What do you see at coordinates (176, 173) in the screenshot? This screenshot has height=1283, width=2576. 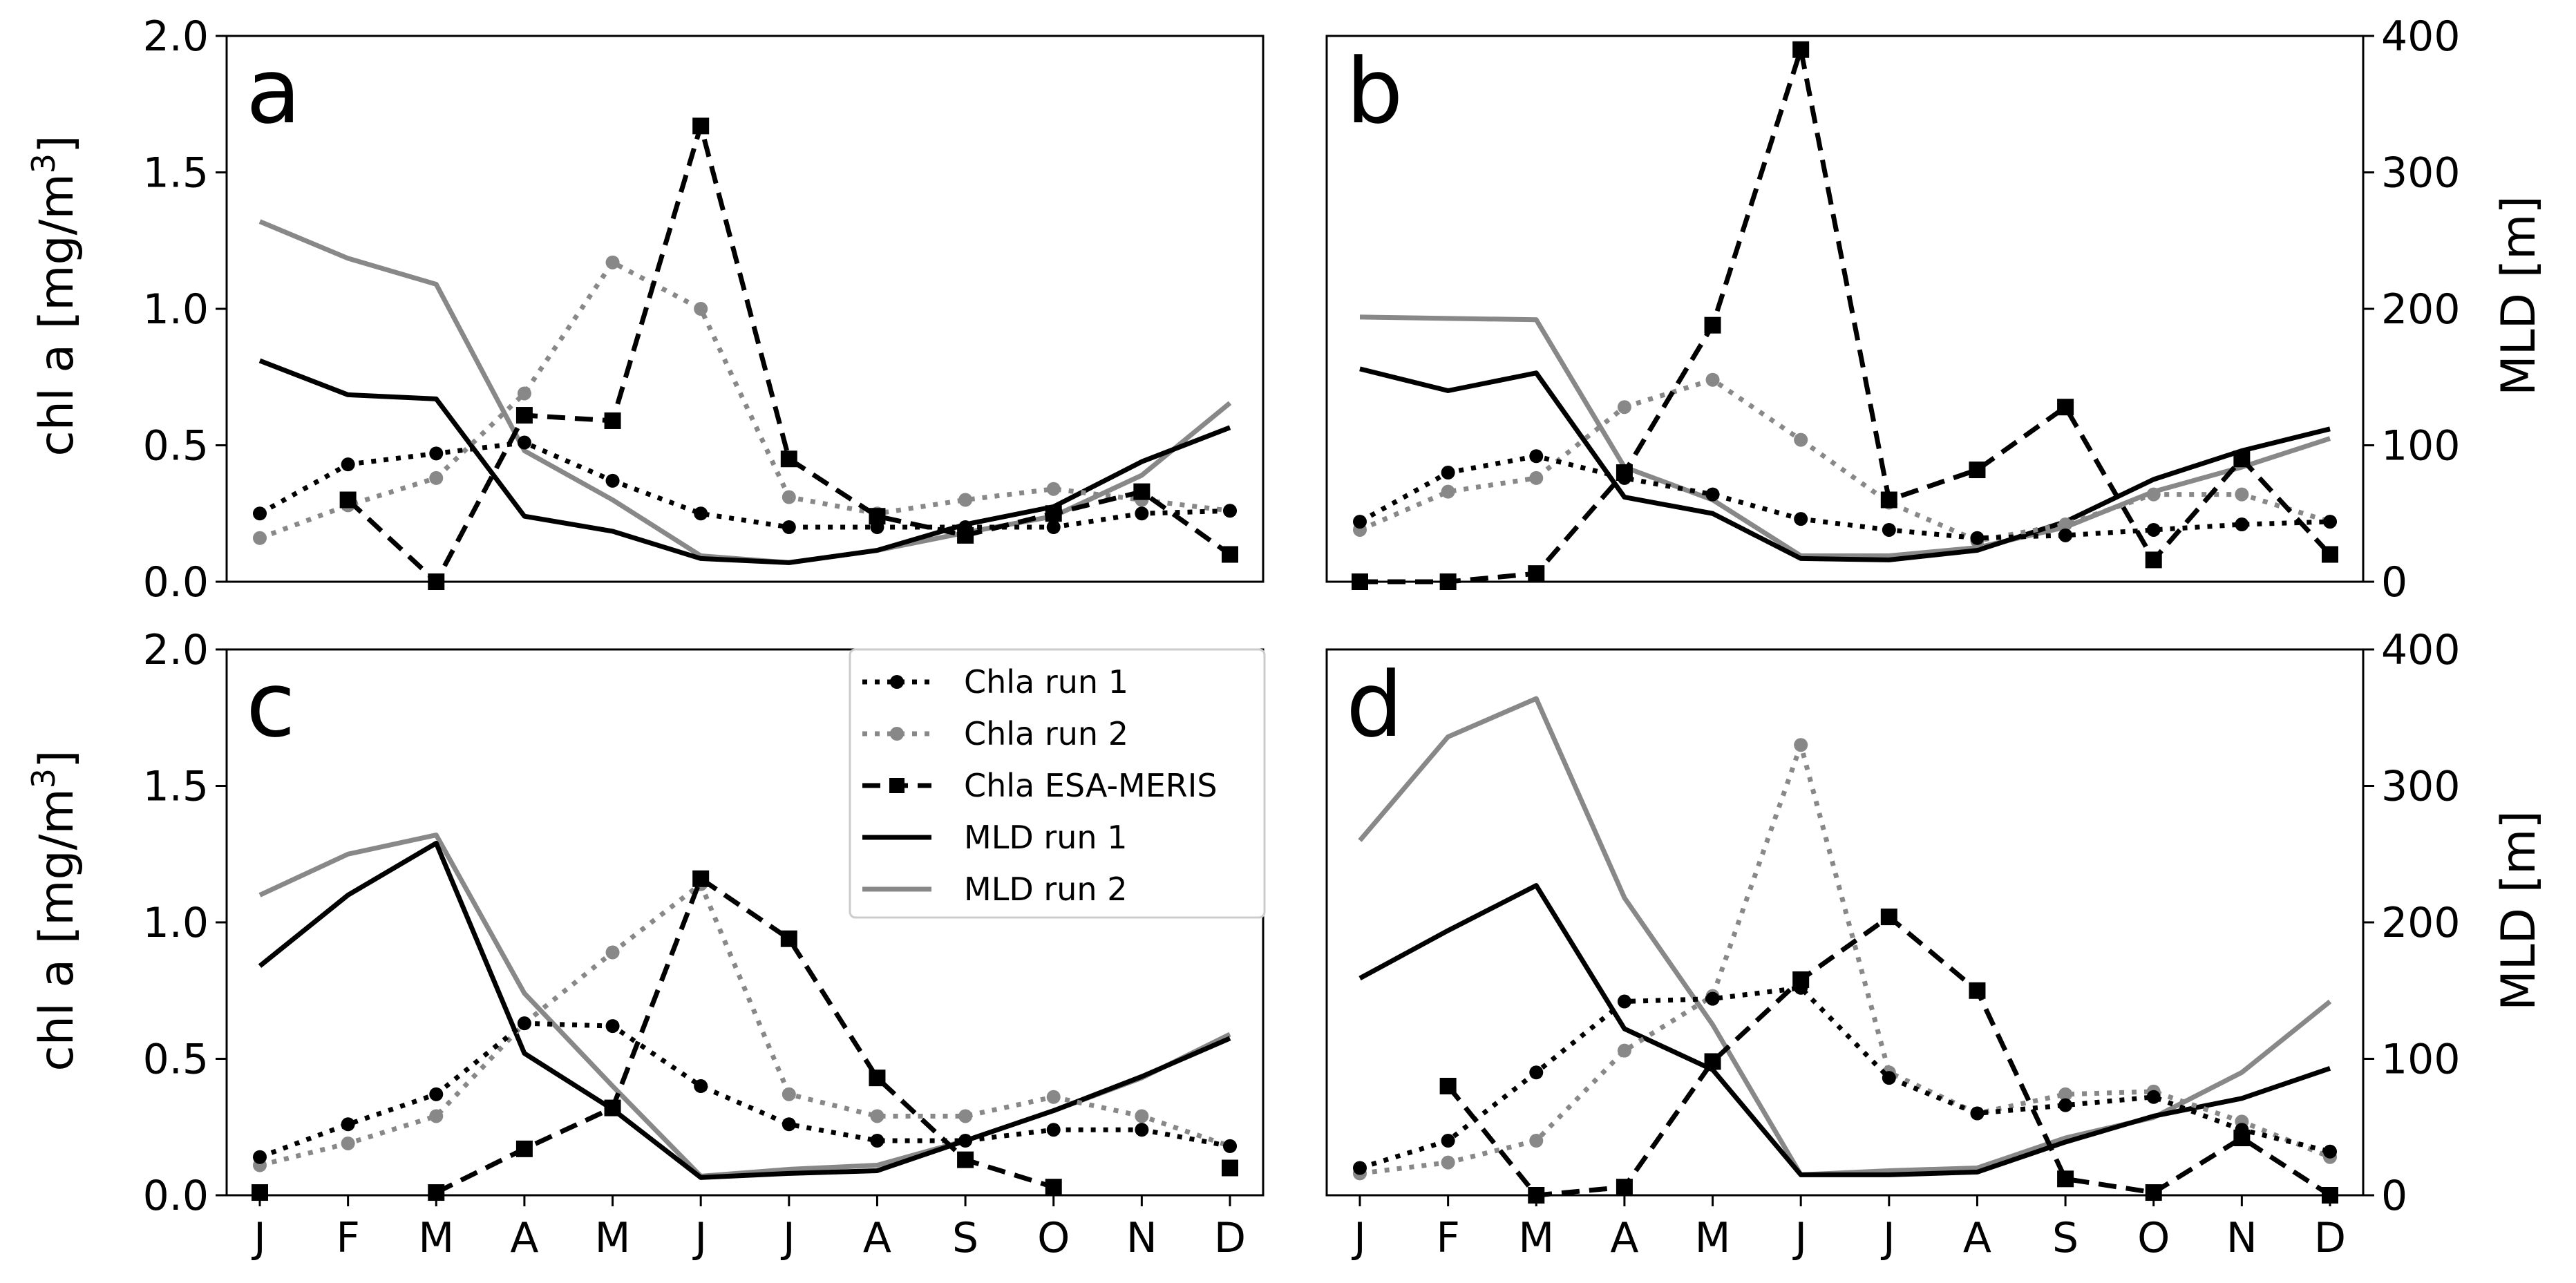 I see `left-tick-label: 1.5` at bounding box center [176, 173].